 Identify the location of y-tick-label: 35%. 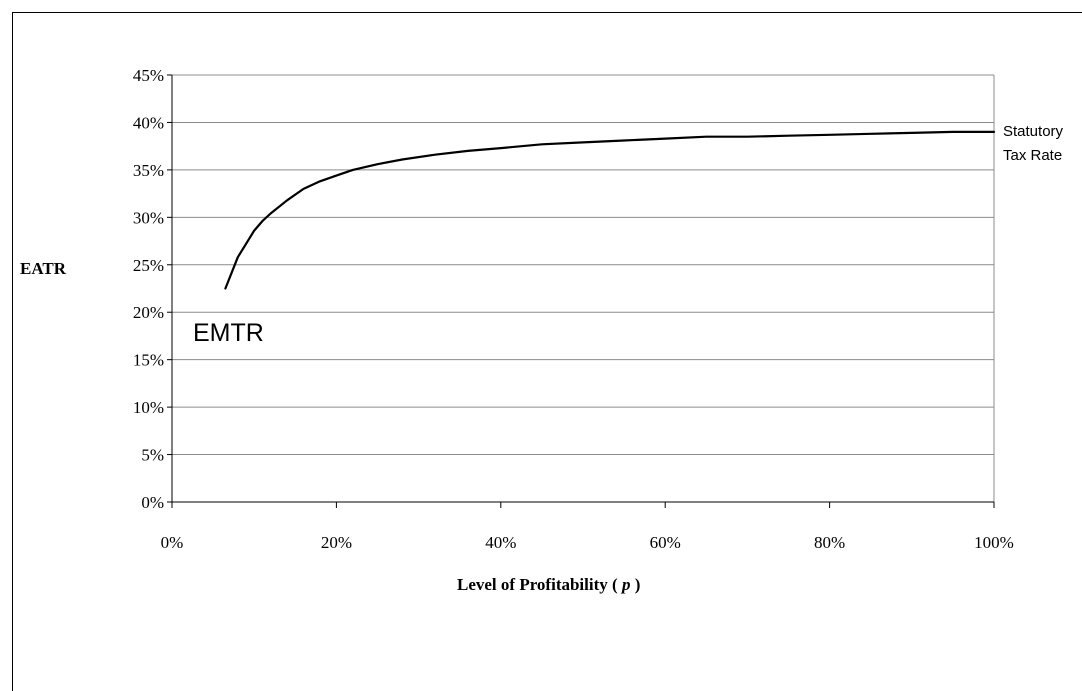
(148, 170).